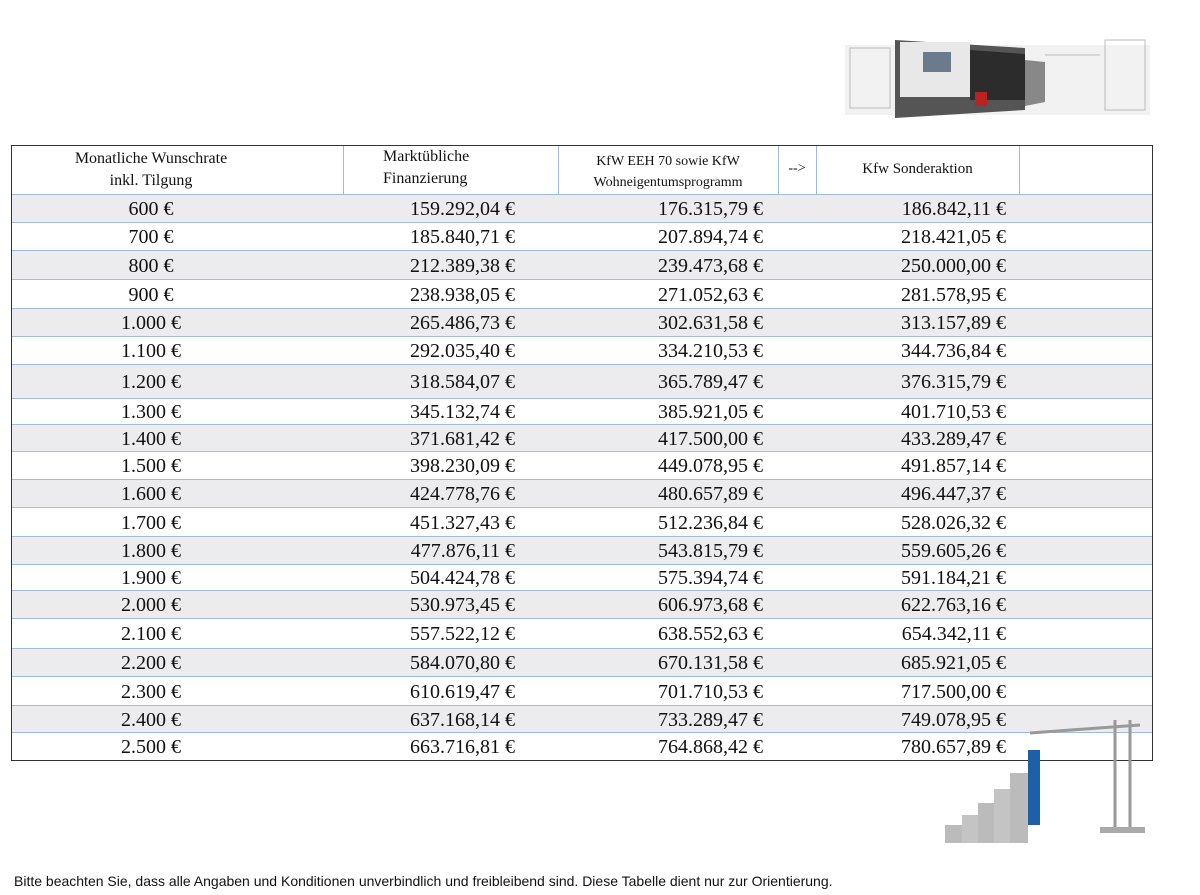 The height and width of the screenshot is (895, 1200). Describe the element at coordinates (953, 663) in the screenshot. I see `table-cell: 685.921,05 €` at that location.